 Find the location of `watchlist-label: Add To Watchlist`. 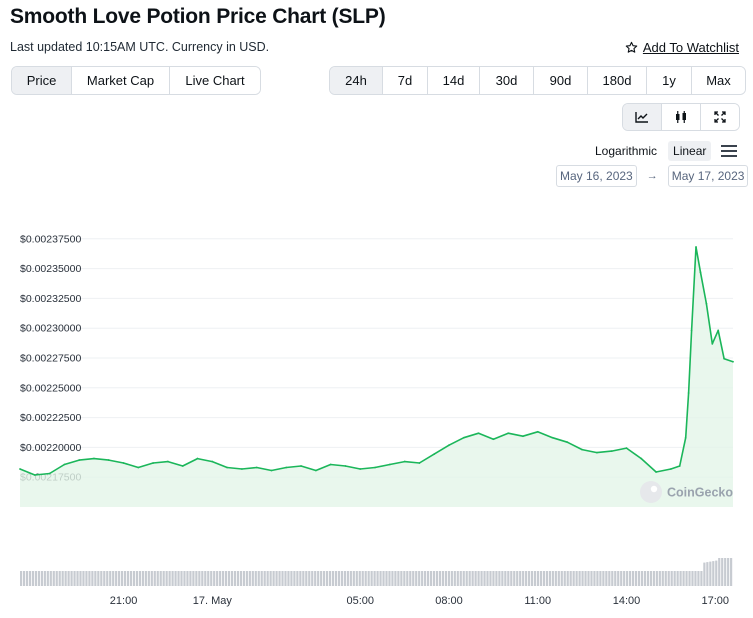

watchlist-label: Add To Watchlist is located at coordinates (690, 47).